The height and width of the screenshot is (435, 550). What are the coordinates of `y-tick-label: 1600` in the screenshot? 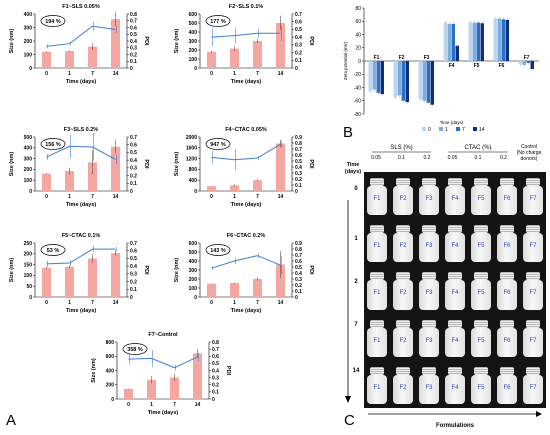 It's located at (191, 149).